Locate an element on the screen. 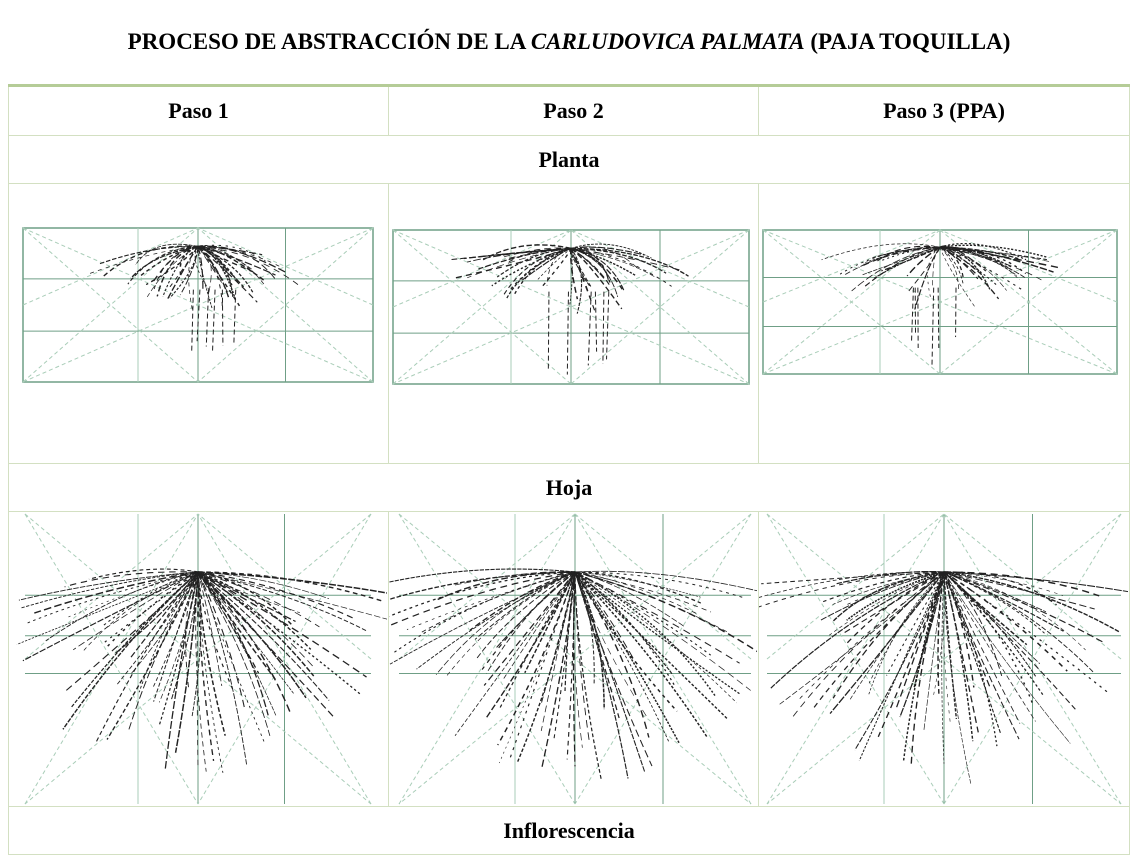 The height and width of the screenshot is (859, 1137). title-text: PROCESO DE ABSTRACCIÓN DE LA is located at coordinates (329, 41).